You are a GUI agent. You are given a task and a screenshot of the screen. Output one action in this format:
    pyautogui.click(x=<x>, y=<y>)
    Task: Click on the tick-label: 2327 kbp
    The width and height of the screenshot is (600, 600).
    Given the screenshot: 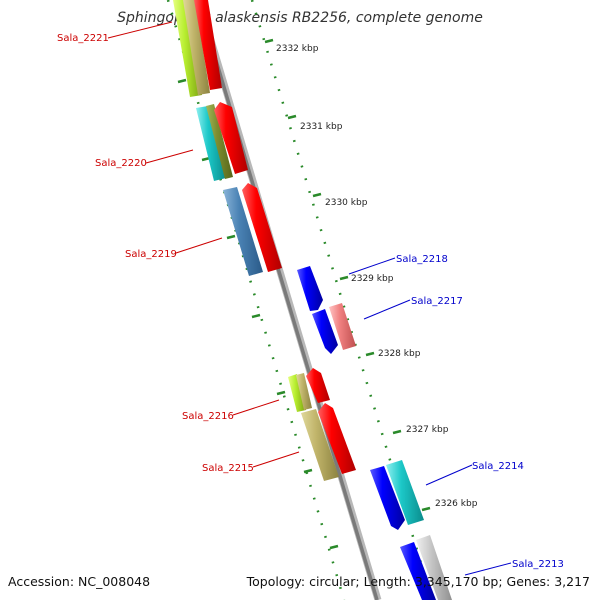 What is the action you would take?
    pyautogui.click(x=427, y=430)
    